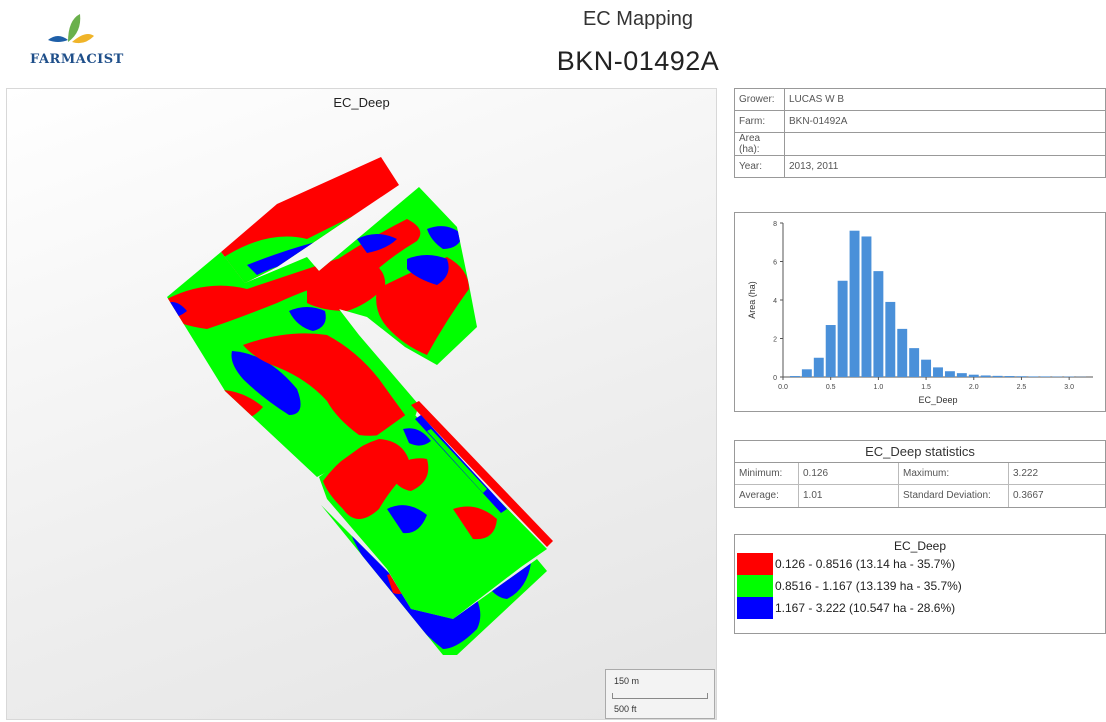  I want to click on statistics-row: Minimum: 0.126 Maximum: 3.222, so click(920, 474).